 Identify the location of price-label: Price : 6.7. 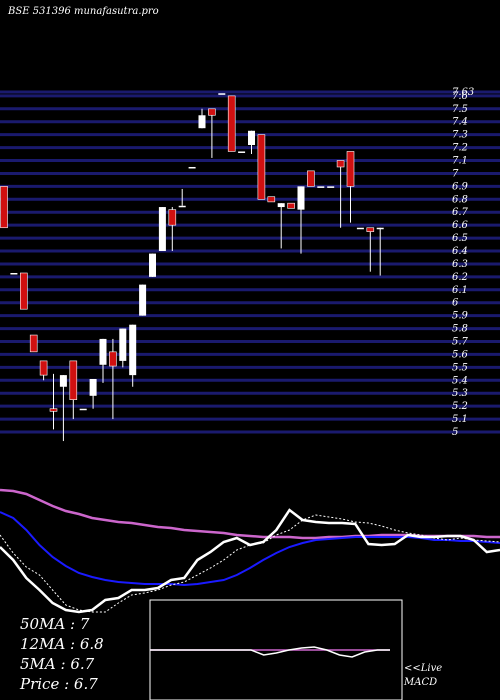
(58, 684).